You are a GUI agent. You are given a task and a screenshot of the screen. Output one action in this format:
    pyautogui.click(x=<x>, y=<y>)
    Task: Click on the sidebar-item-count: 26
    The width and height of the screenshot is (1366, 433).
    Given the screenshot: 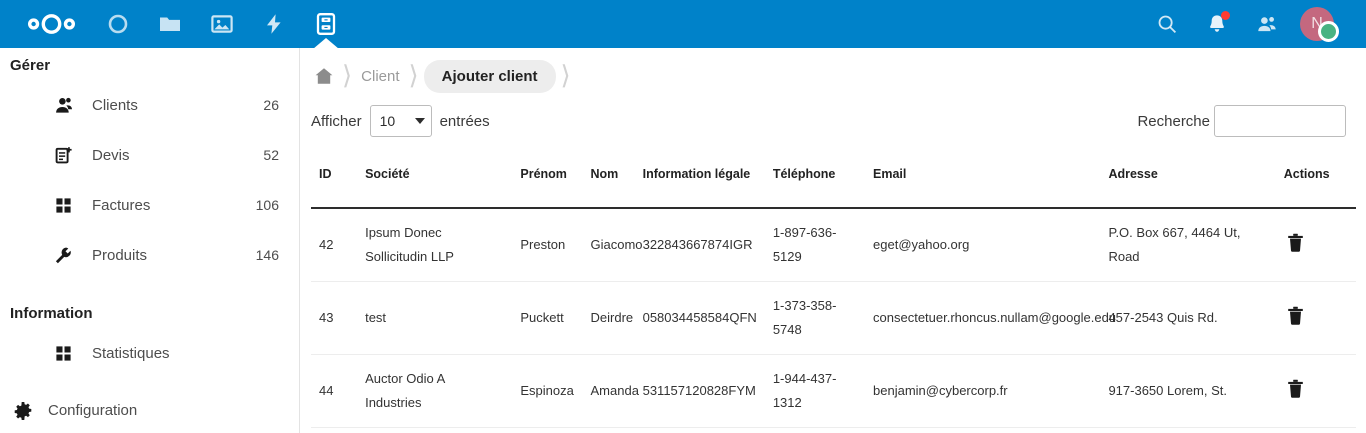 What is the action you would take?
    pyautogui.click(x=271, y=105)
    